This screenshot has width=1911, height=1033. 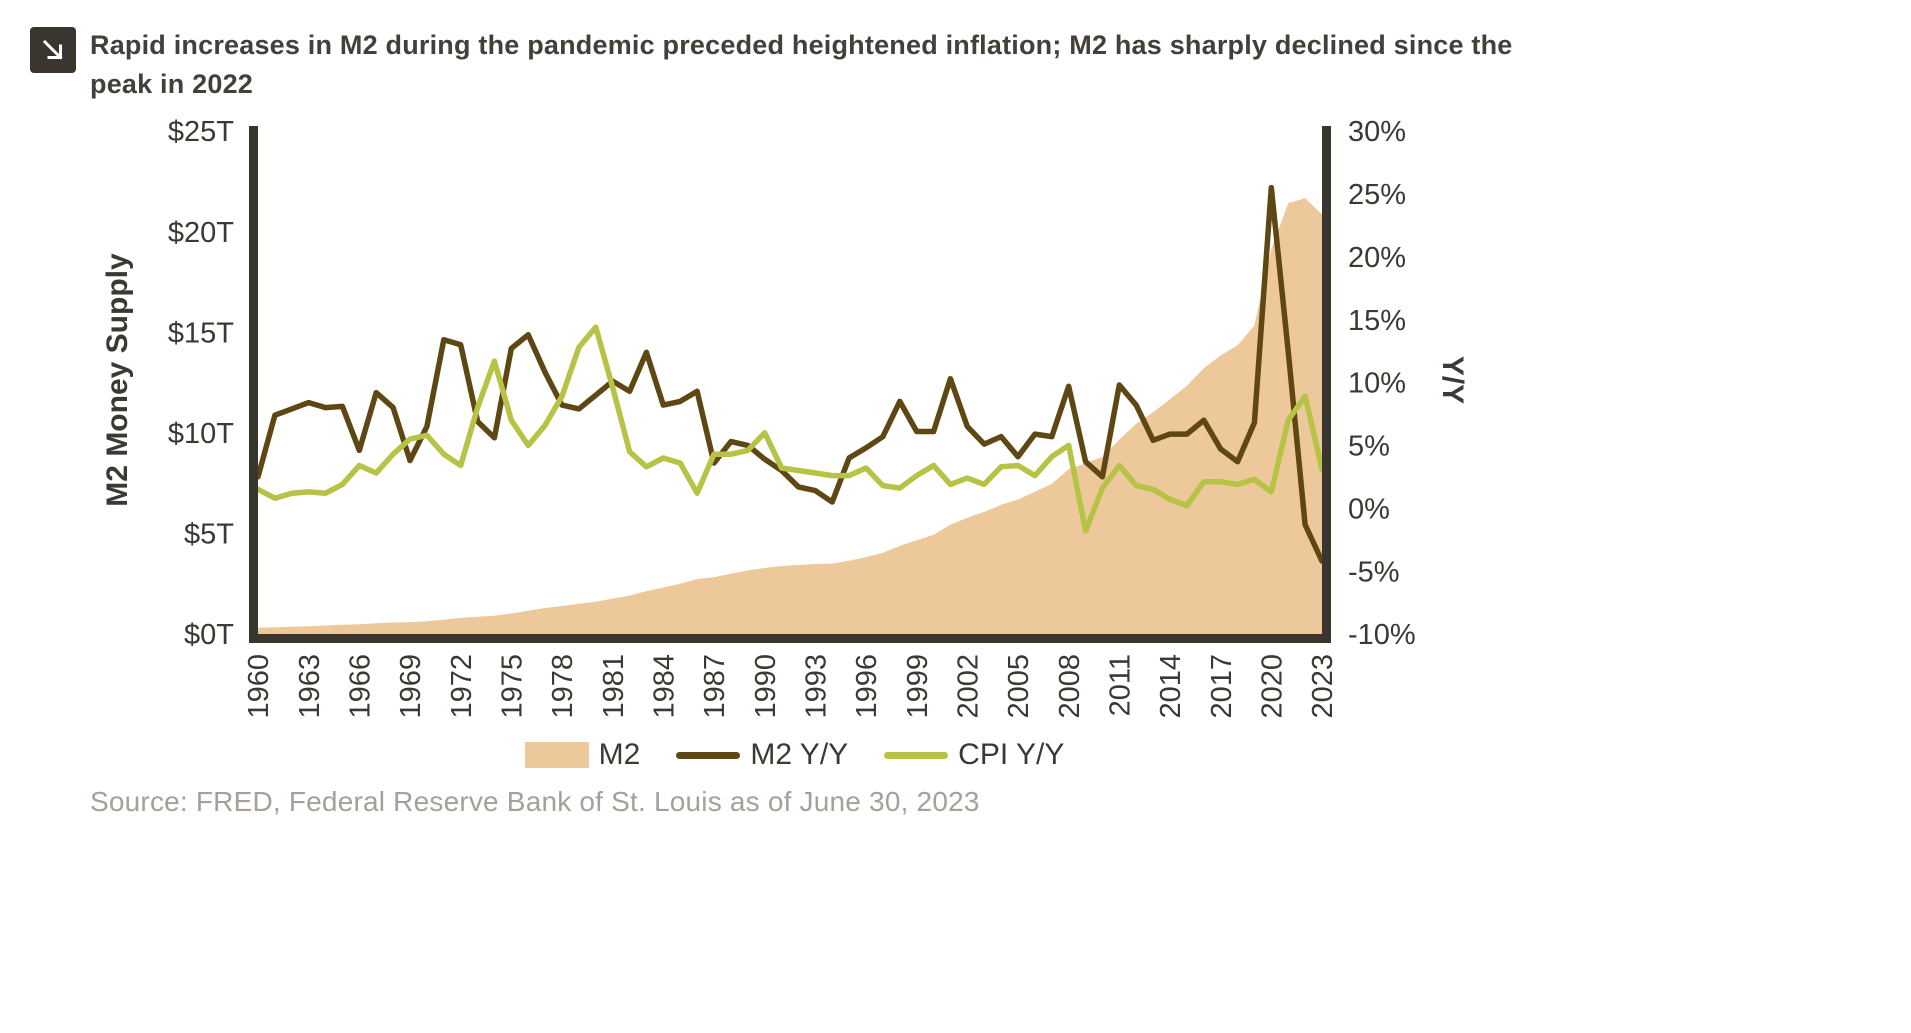 What do you see at coordinates (512, 686) in the screenshot?
I see `x-axis-tick-label: 1975` at bounding box center [512, 686].